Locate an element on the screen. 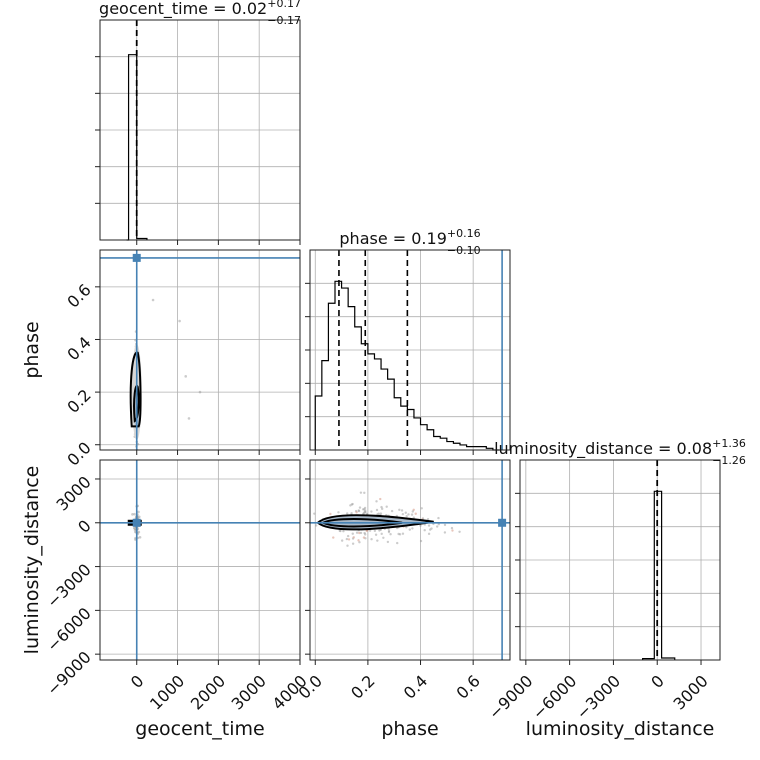 This screenshot has width=760, height=760. y-tick-label: −9000 is located at coordinates (69, 674).